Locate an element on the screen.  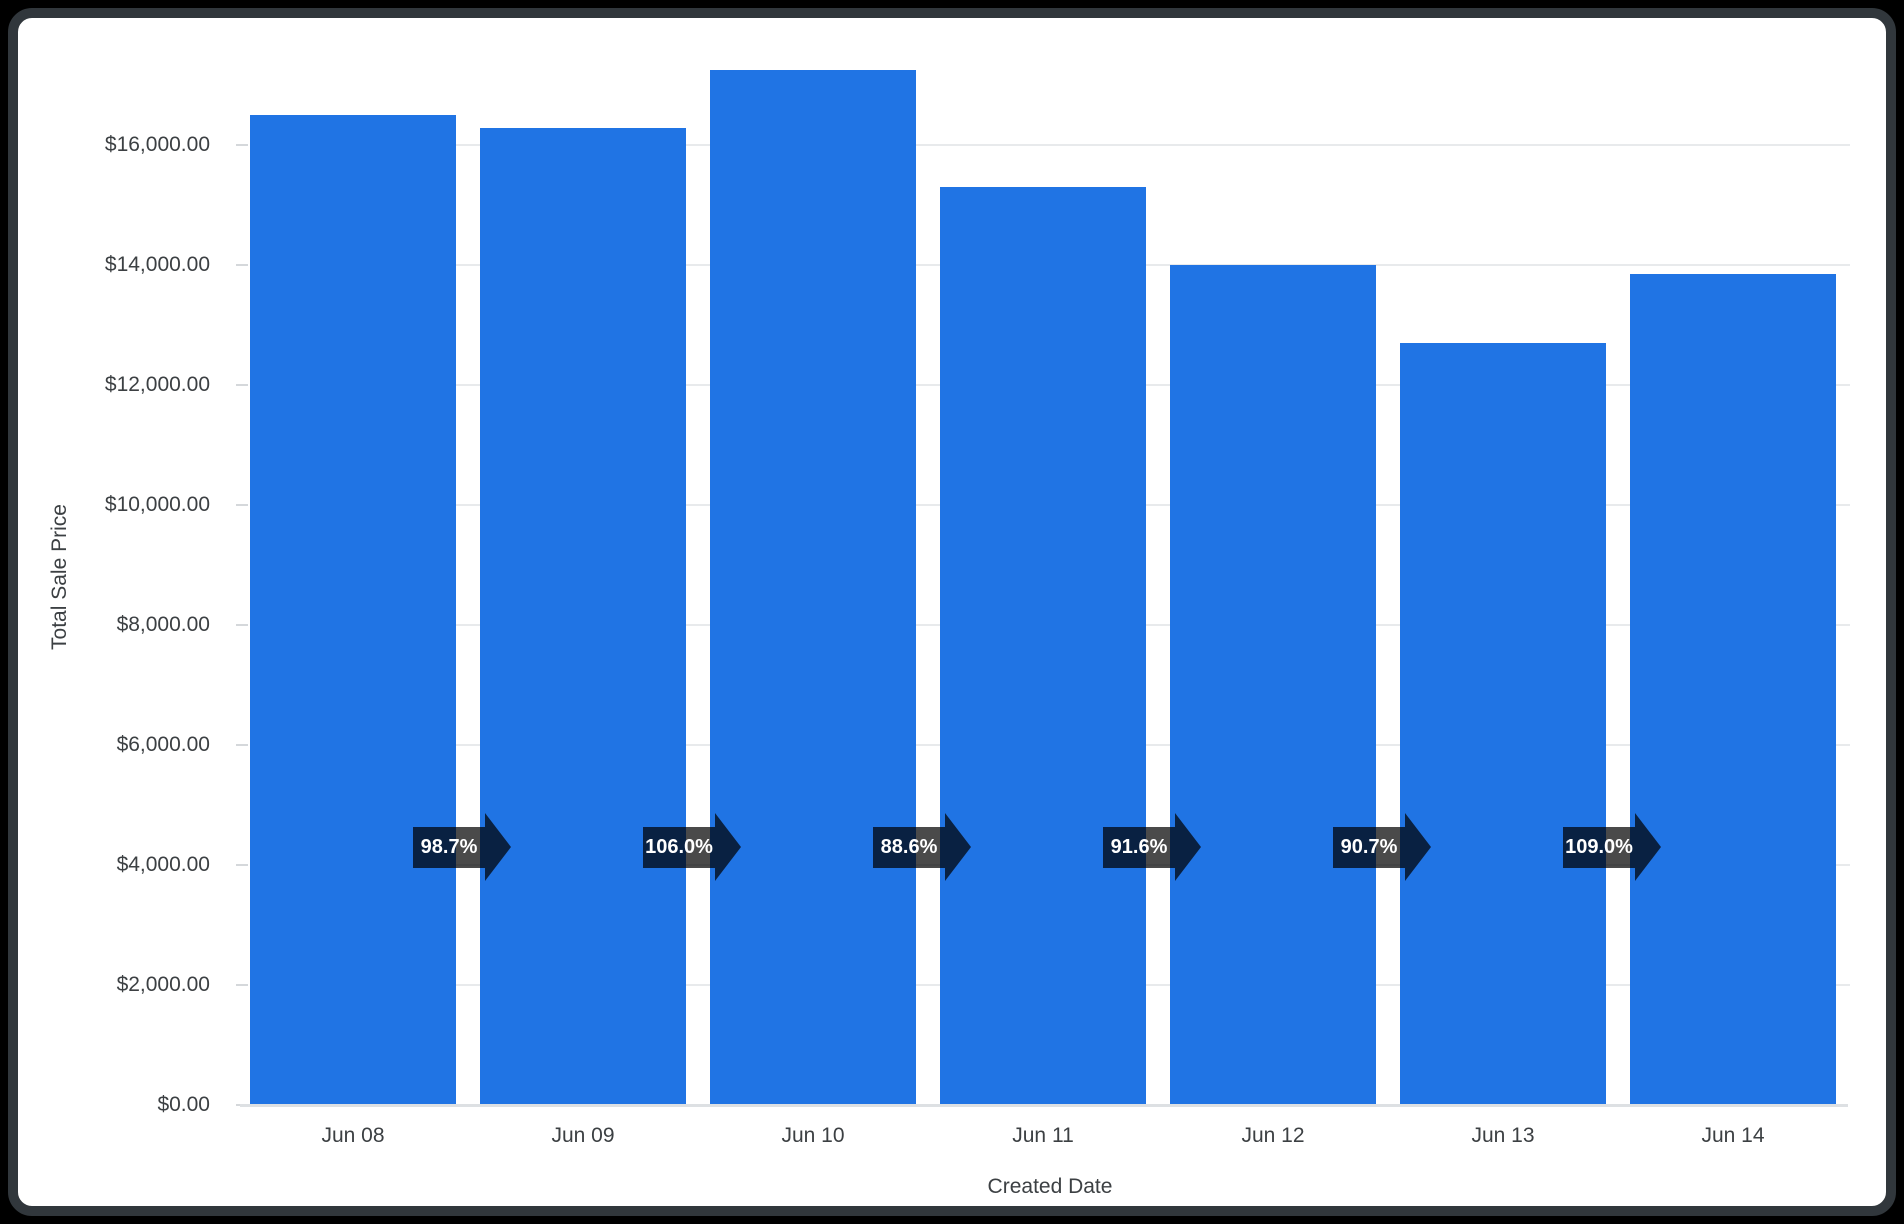
y-tick-label: $0.00 is located at coordinates (183, 1104).